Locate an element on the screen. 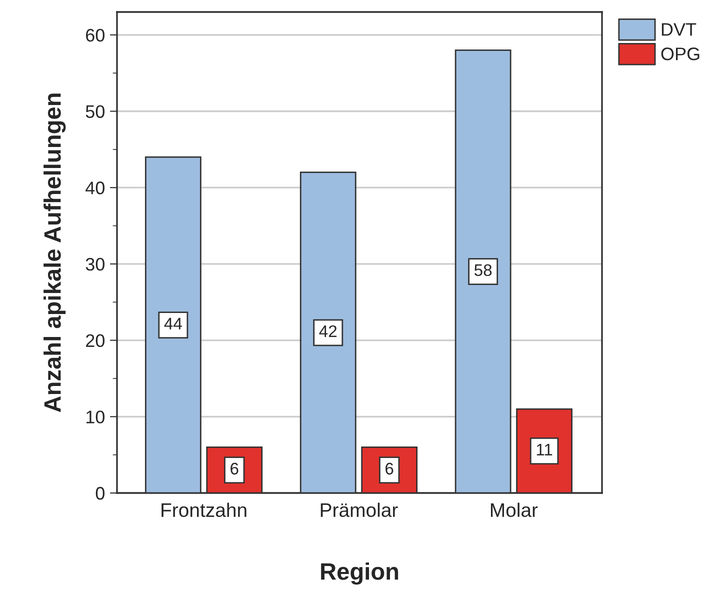  y-tick-label: 0 is located at coordinates (100, 493).